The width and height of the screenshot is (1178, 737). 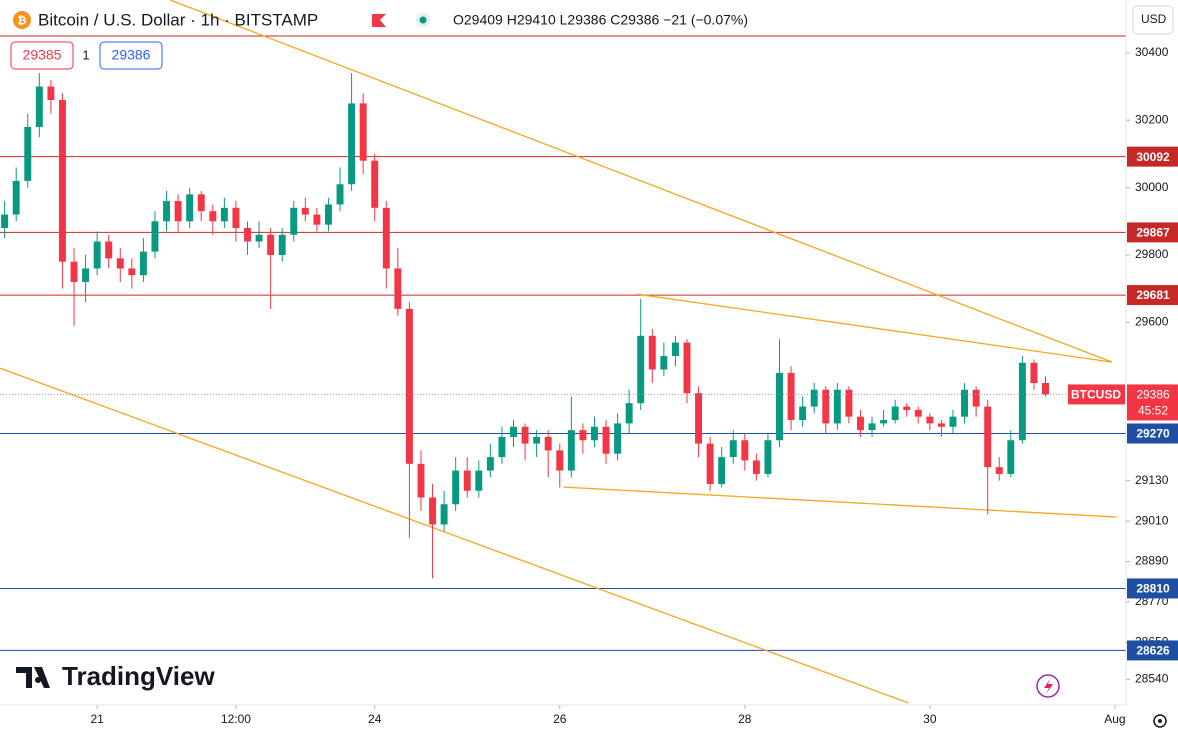 What do you see at coordinates (178, 19) in the screenshot?
I see `symbol-title: Bitcoin / U.S. Dollar · 1h · BITSTAMP` at bounding box center [178, 19].